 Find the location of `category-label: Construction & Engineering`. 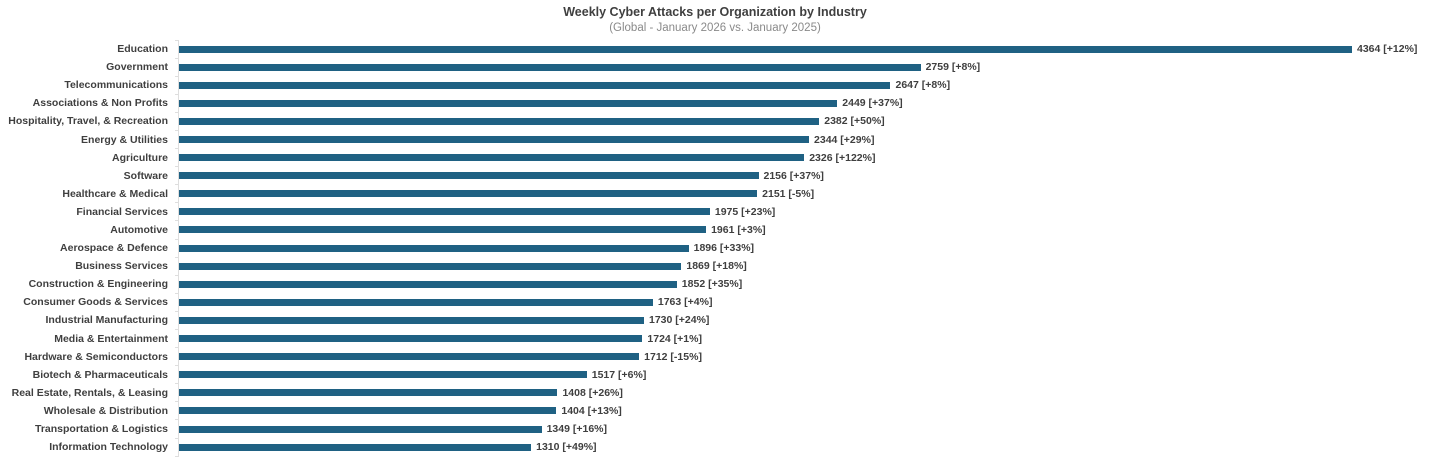

category-label: Construction & Engineering is located at coordinates (98, 284).